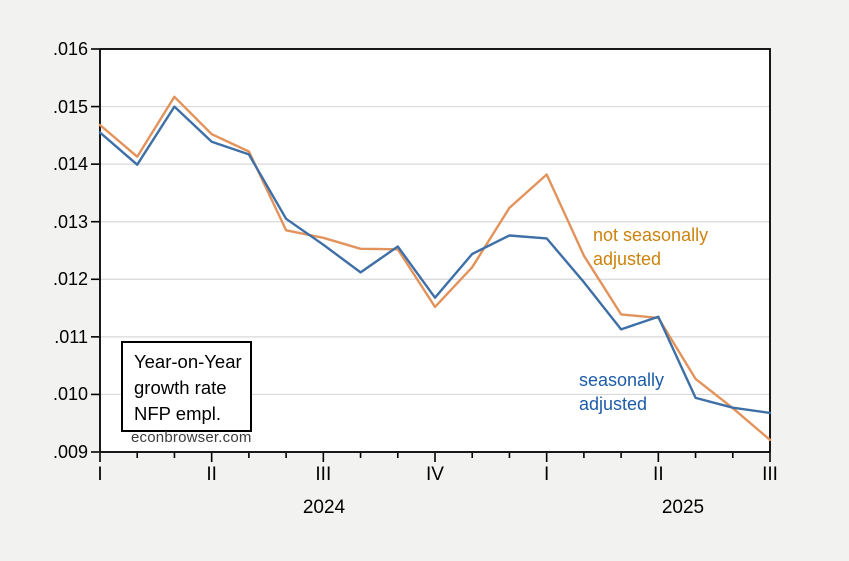  Describe the element at coordinates (324, 507) in the screenshot. I see `x-axis-year-label-2024: 2024` at that location.